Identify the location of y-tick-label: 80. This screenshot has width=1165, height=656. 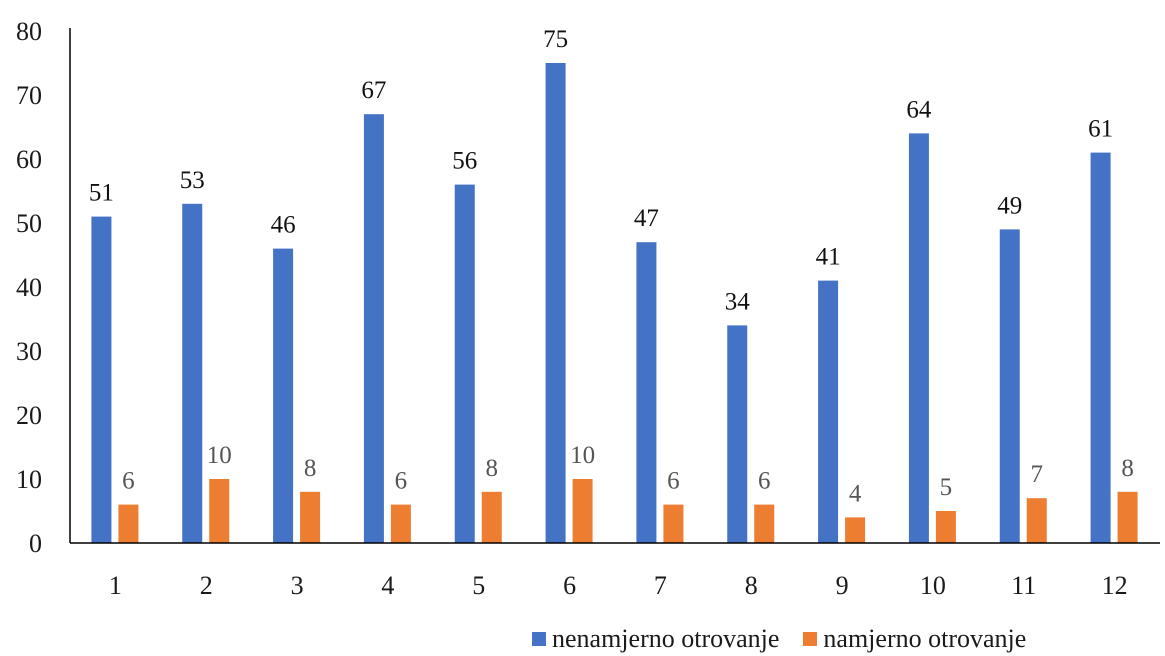
(29, 31).